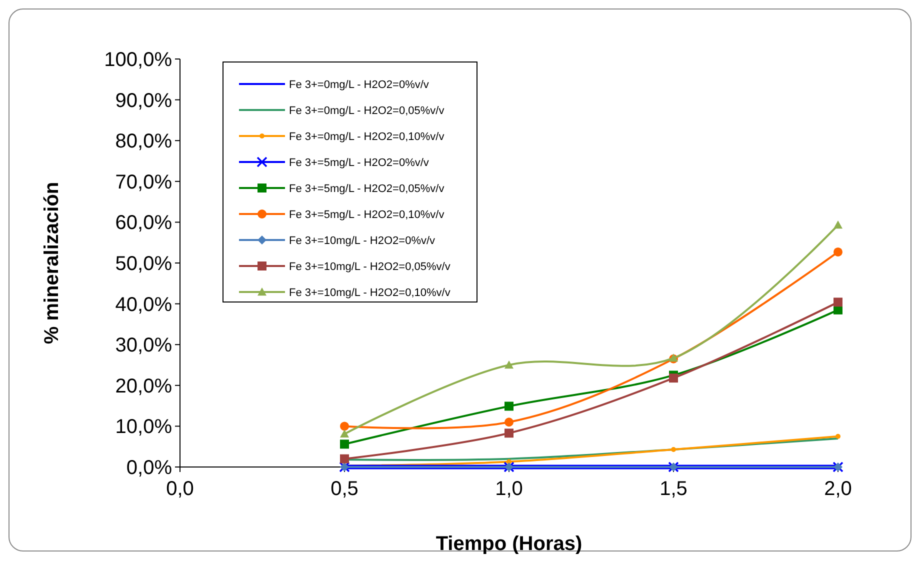 This screenshot has width=922, height=562. I want to click on x-tick-label: 2,0, so click(838, 489).